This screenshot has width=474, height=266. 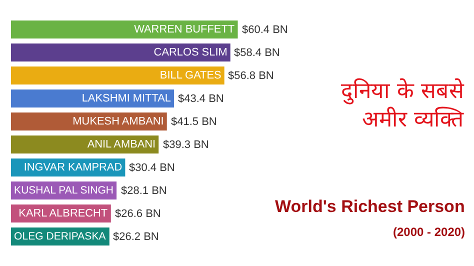 What do you see at coordinates (191, 52) in the screenshot?
I see `y-tick-label: CARLOS SLIM` at bounding box center [191, 52].